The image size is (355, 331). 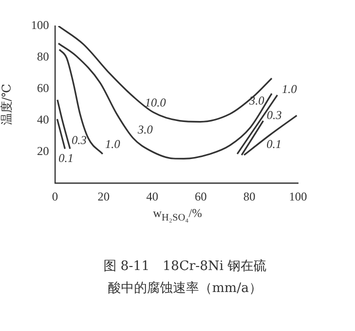 I want to click on x-tick-label: 80, so click(x=249, y=196).